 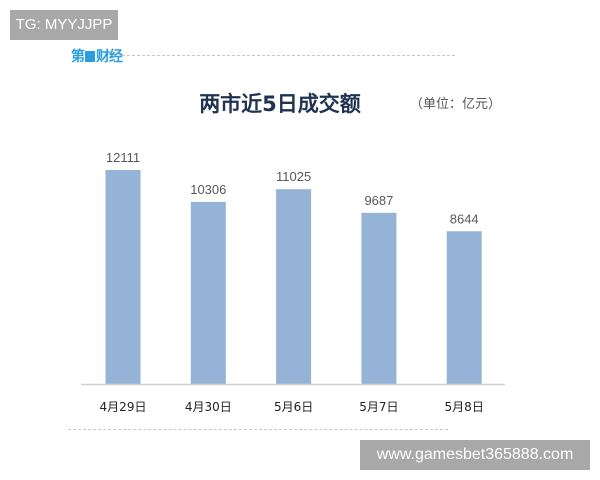 I want to click on data-label: 9687, so click(x=378, y=200).